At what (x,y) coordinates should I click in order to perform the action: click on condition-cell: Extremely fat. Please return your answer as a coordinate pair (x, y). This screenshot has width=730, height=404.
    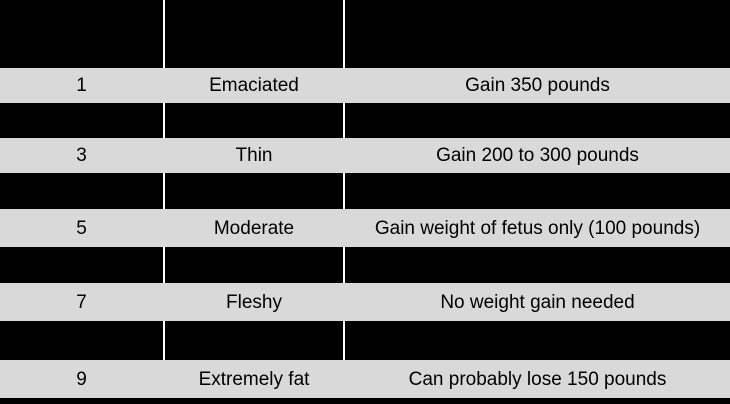
    Looking at the image, I should click on (254, 379).